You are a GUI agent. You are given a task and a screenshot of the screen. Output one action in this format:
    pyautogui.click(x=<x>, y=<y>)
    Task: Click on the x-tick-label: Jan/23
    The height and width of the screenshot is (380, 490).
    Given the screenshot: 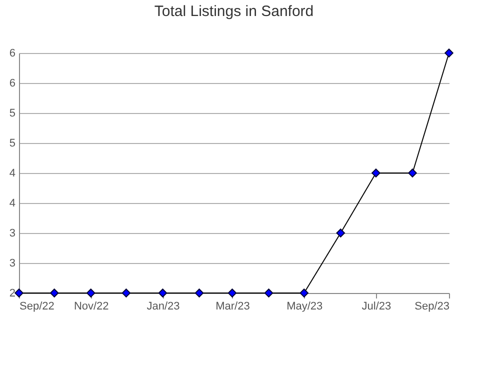 What is the action you would take?
    pyautogui.click(x=163, y=306)
    